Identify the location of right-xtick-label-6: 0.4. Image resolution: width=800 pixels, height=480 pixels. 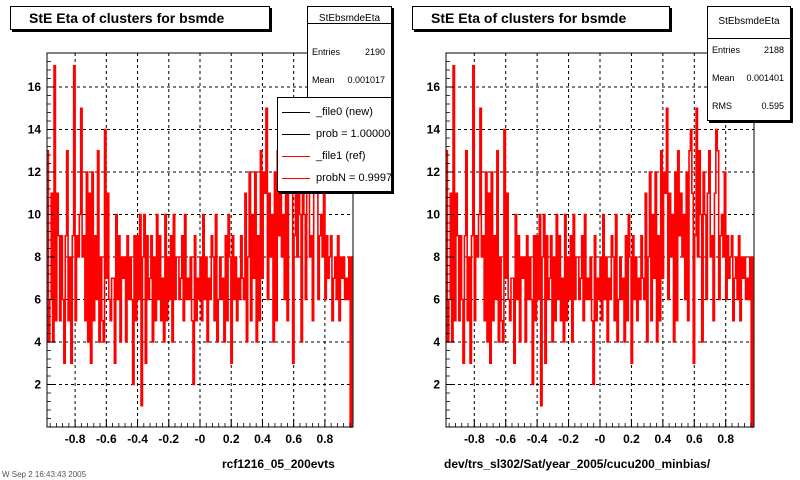
(663, 439).